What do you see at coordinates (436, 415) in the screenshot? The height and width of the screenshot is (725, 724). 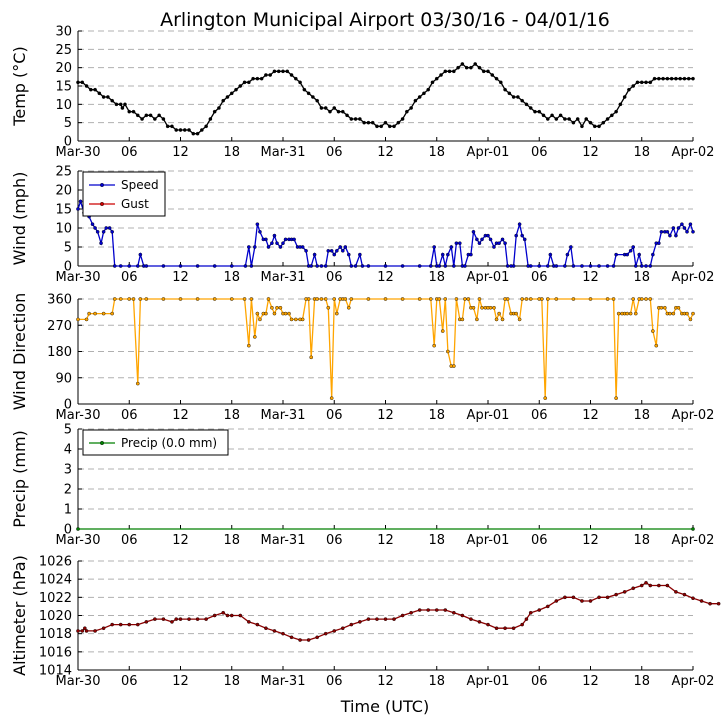 I see `x-tick-label: 18` at bounding box center [436, 415].